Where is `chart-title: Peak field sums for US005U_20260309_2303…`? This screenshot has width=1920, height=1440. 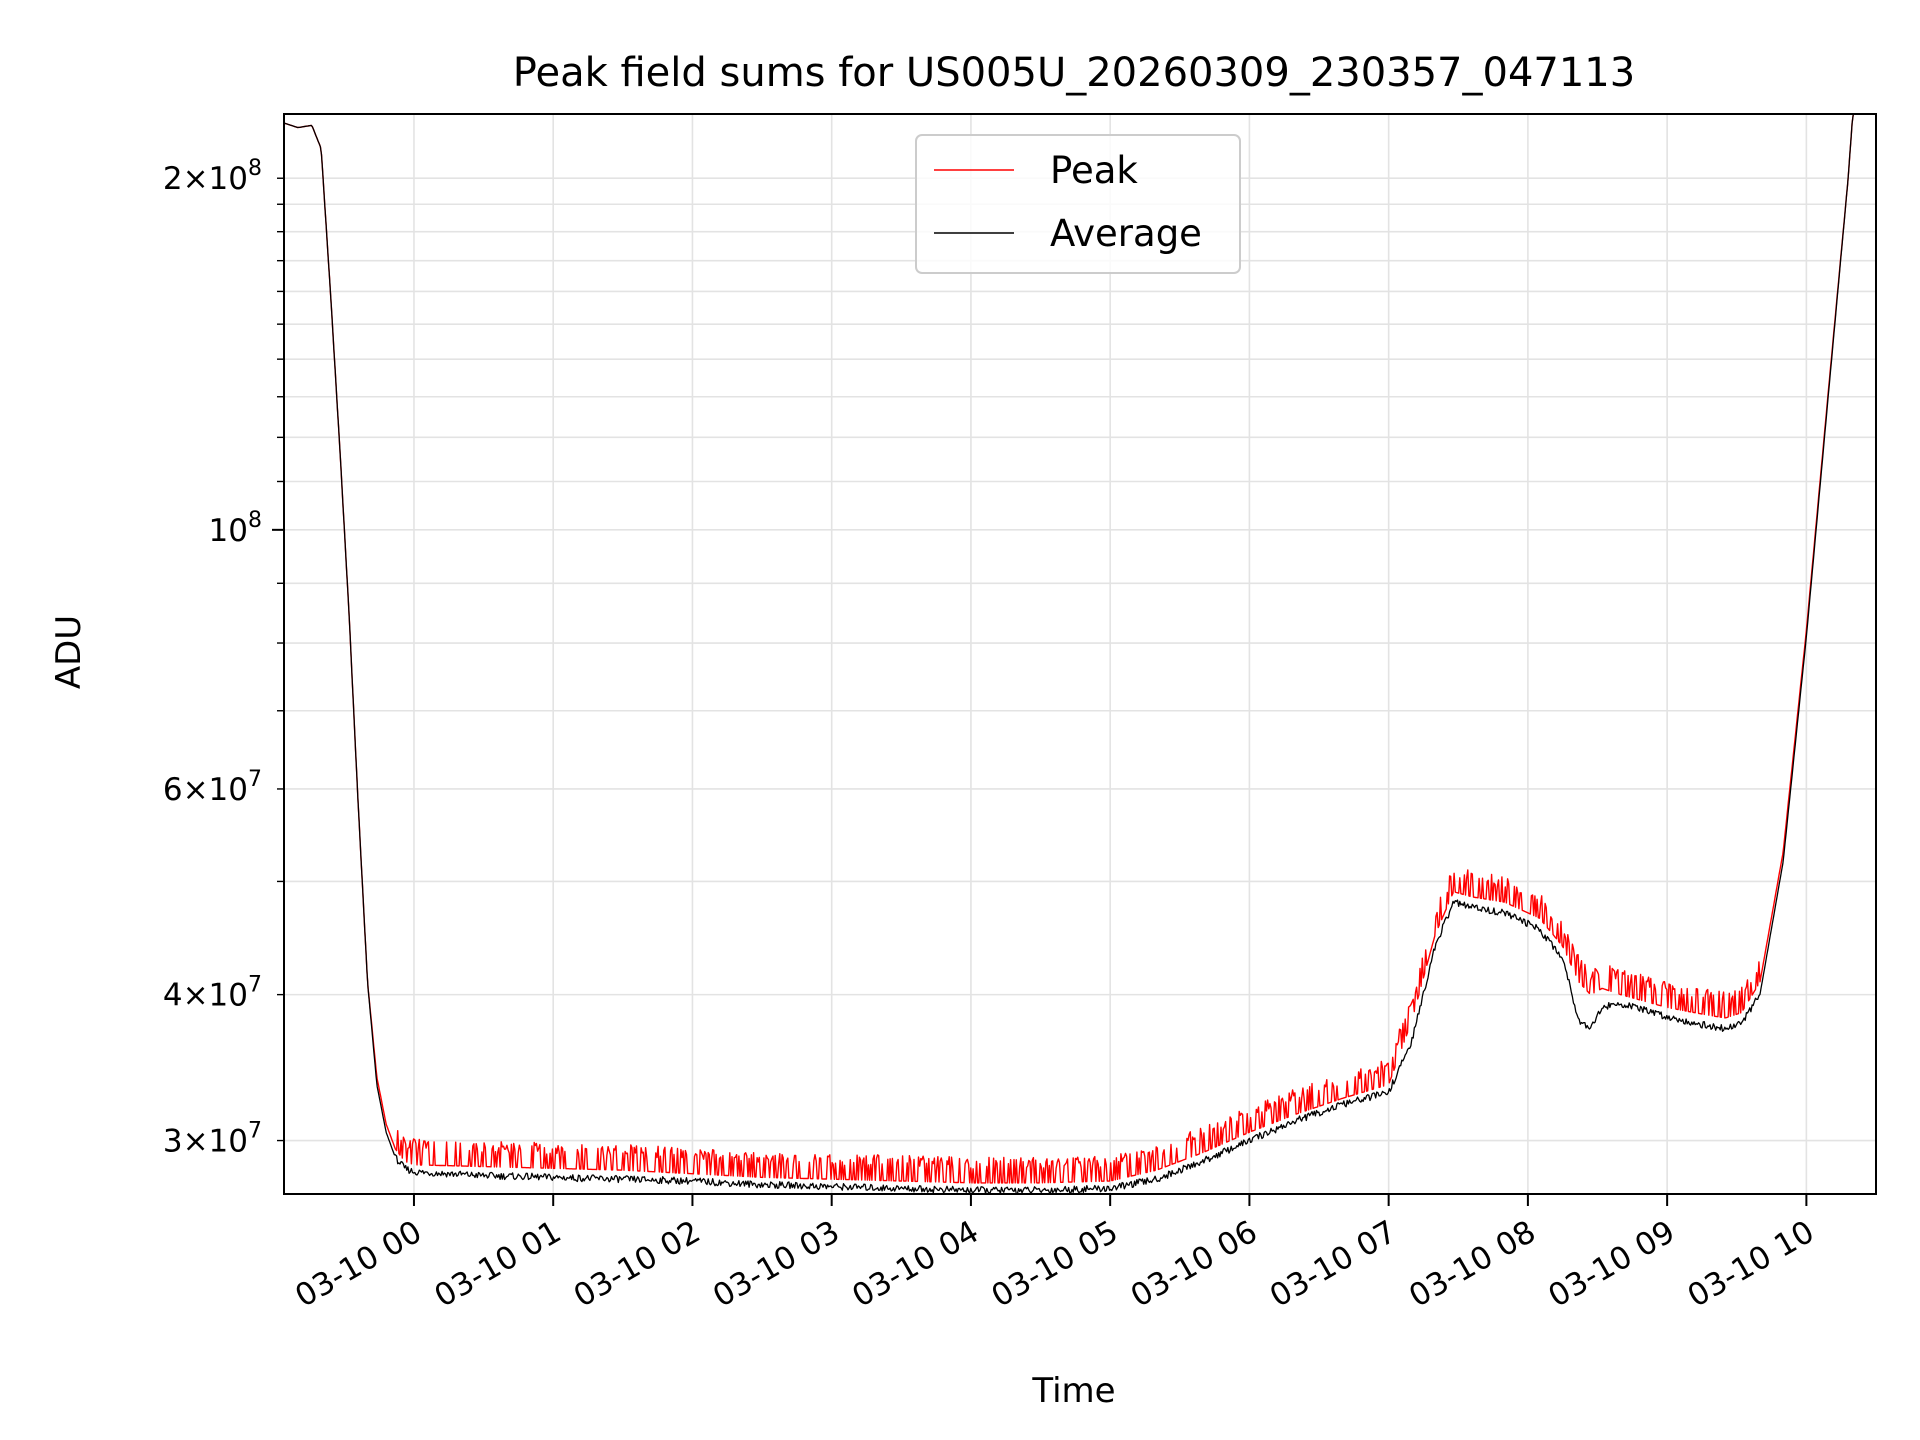 chart-title: Peak field sums for US005U_20260309_2303… is located at coordinates (1074, 73).